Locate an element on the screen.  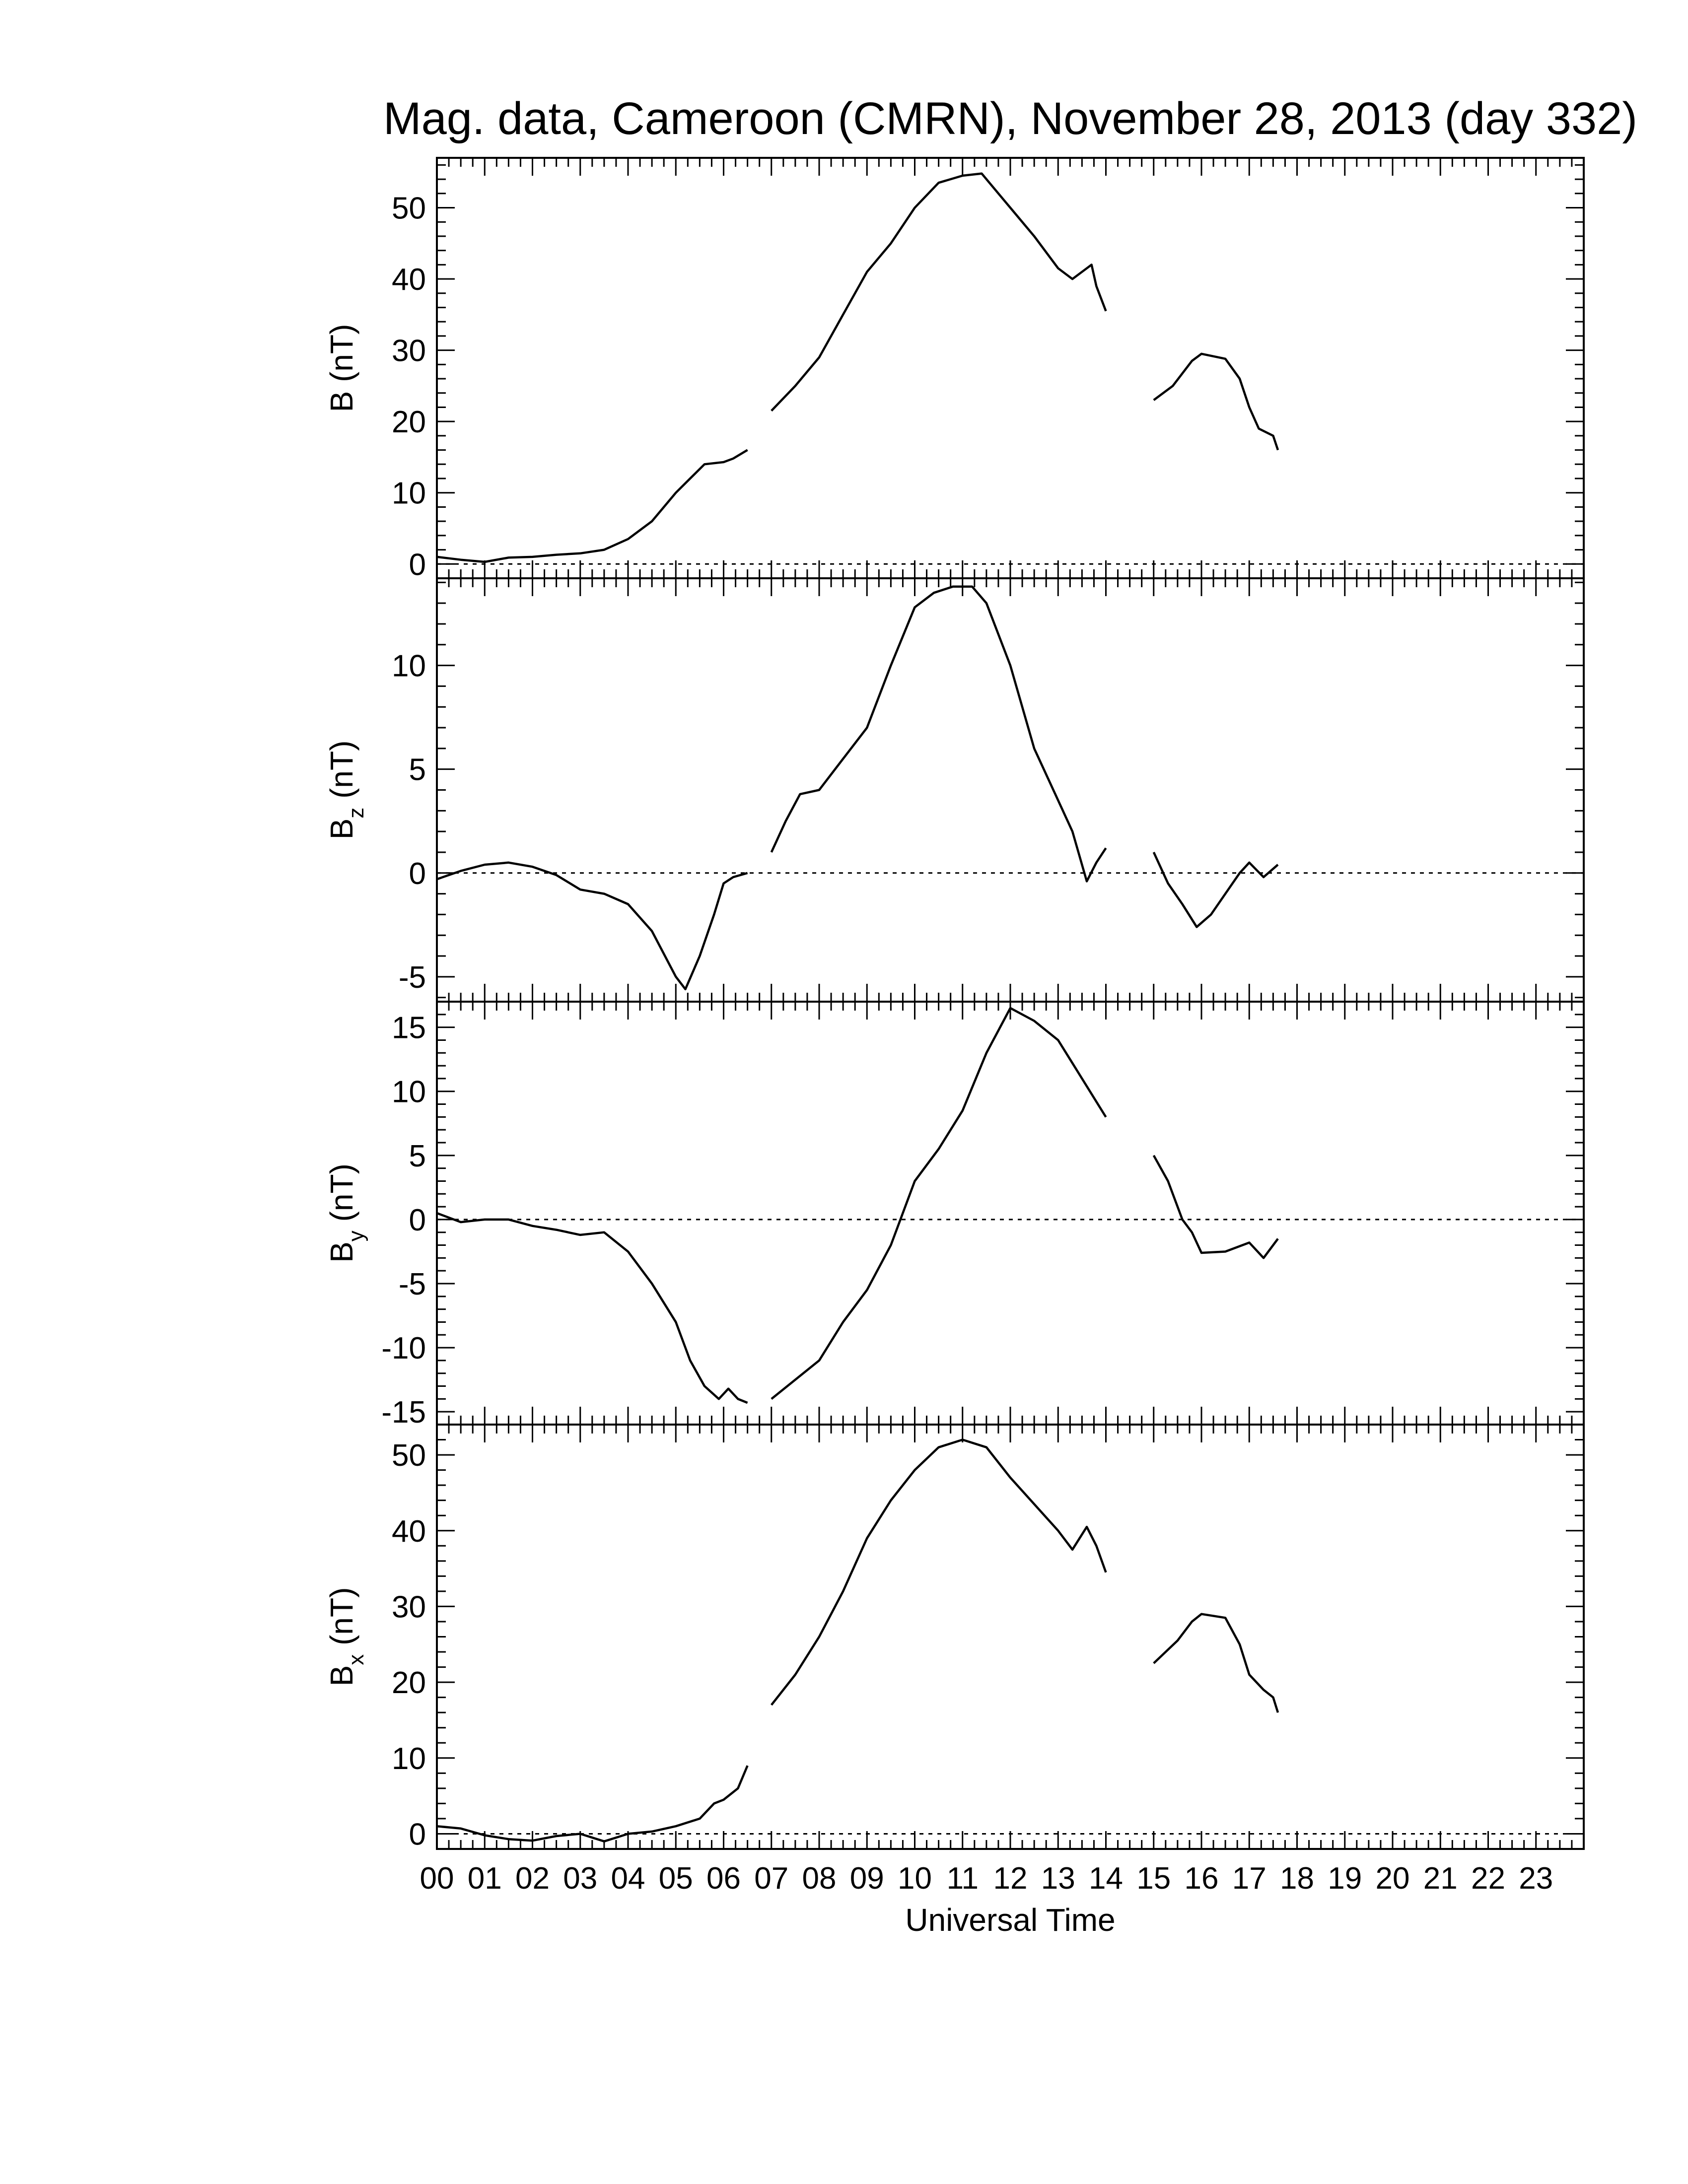
x-tick-label: 18 is located at coordinates (1297, 1878).